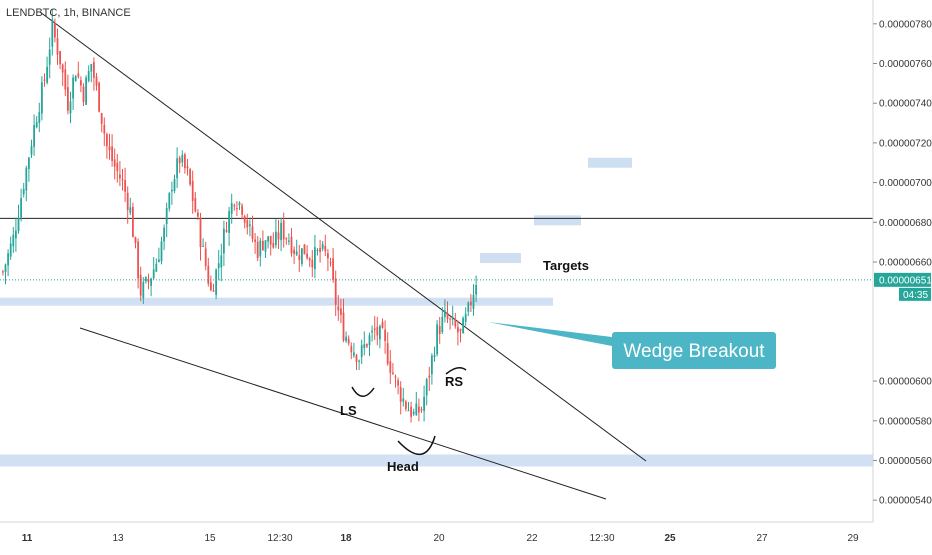 This screenshot has width=932, height=555. What do you see at coordinates (403, 466) in the screenshot?
I see `head-label: Head` at bounding box center [403, 466].